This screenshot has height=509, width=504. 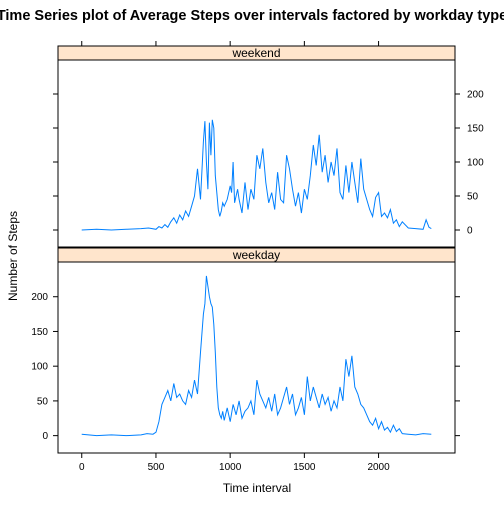 I want to click on strip-label-weekend: weekend, so click(x=255, y=53).